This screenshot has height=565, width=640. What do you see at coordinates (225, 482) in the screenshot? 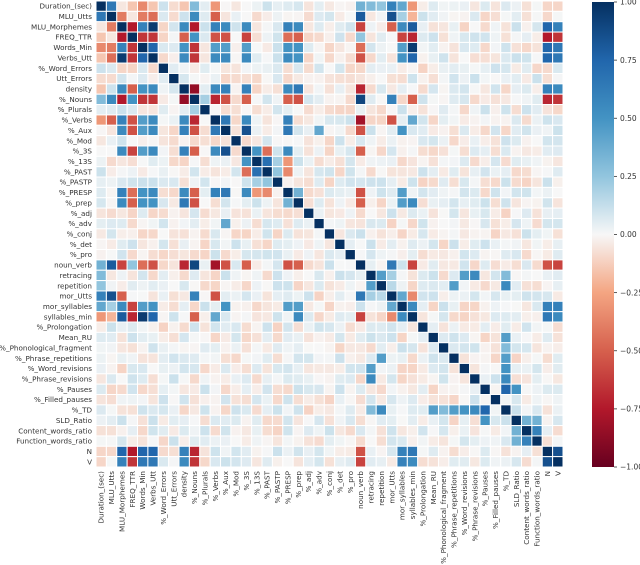
I see `x-tick-label: %_Aux` at bounding box center [225, 482].